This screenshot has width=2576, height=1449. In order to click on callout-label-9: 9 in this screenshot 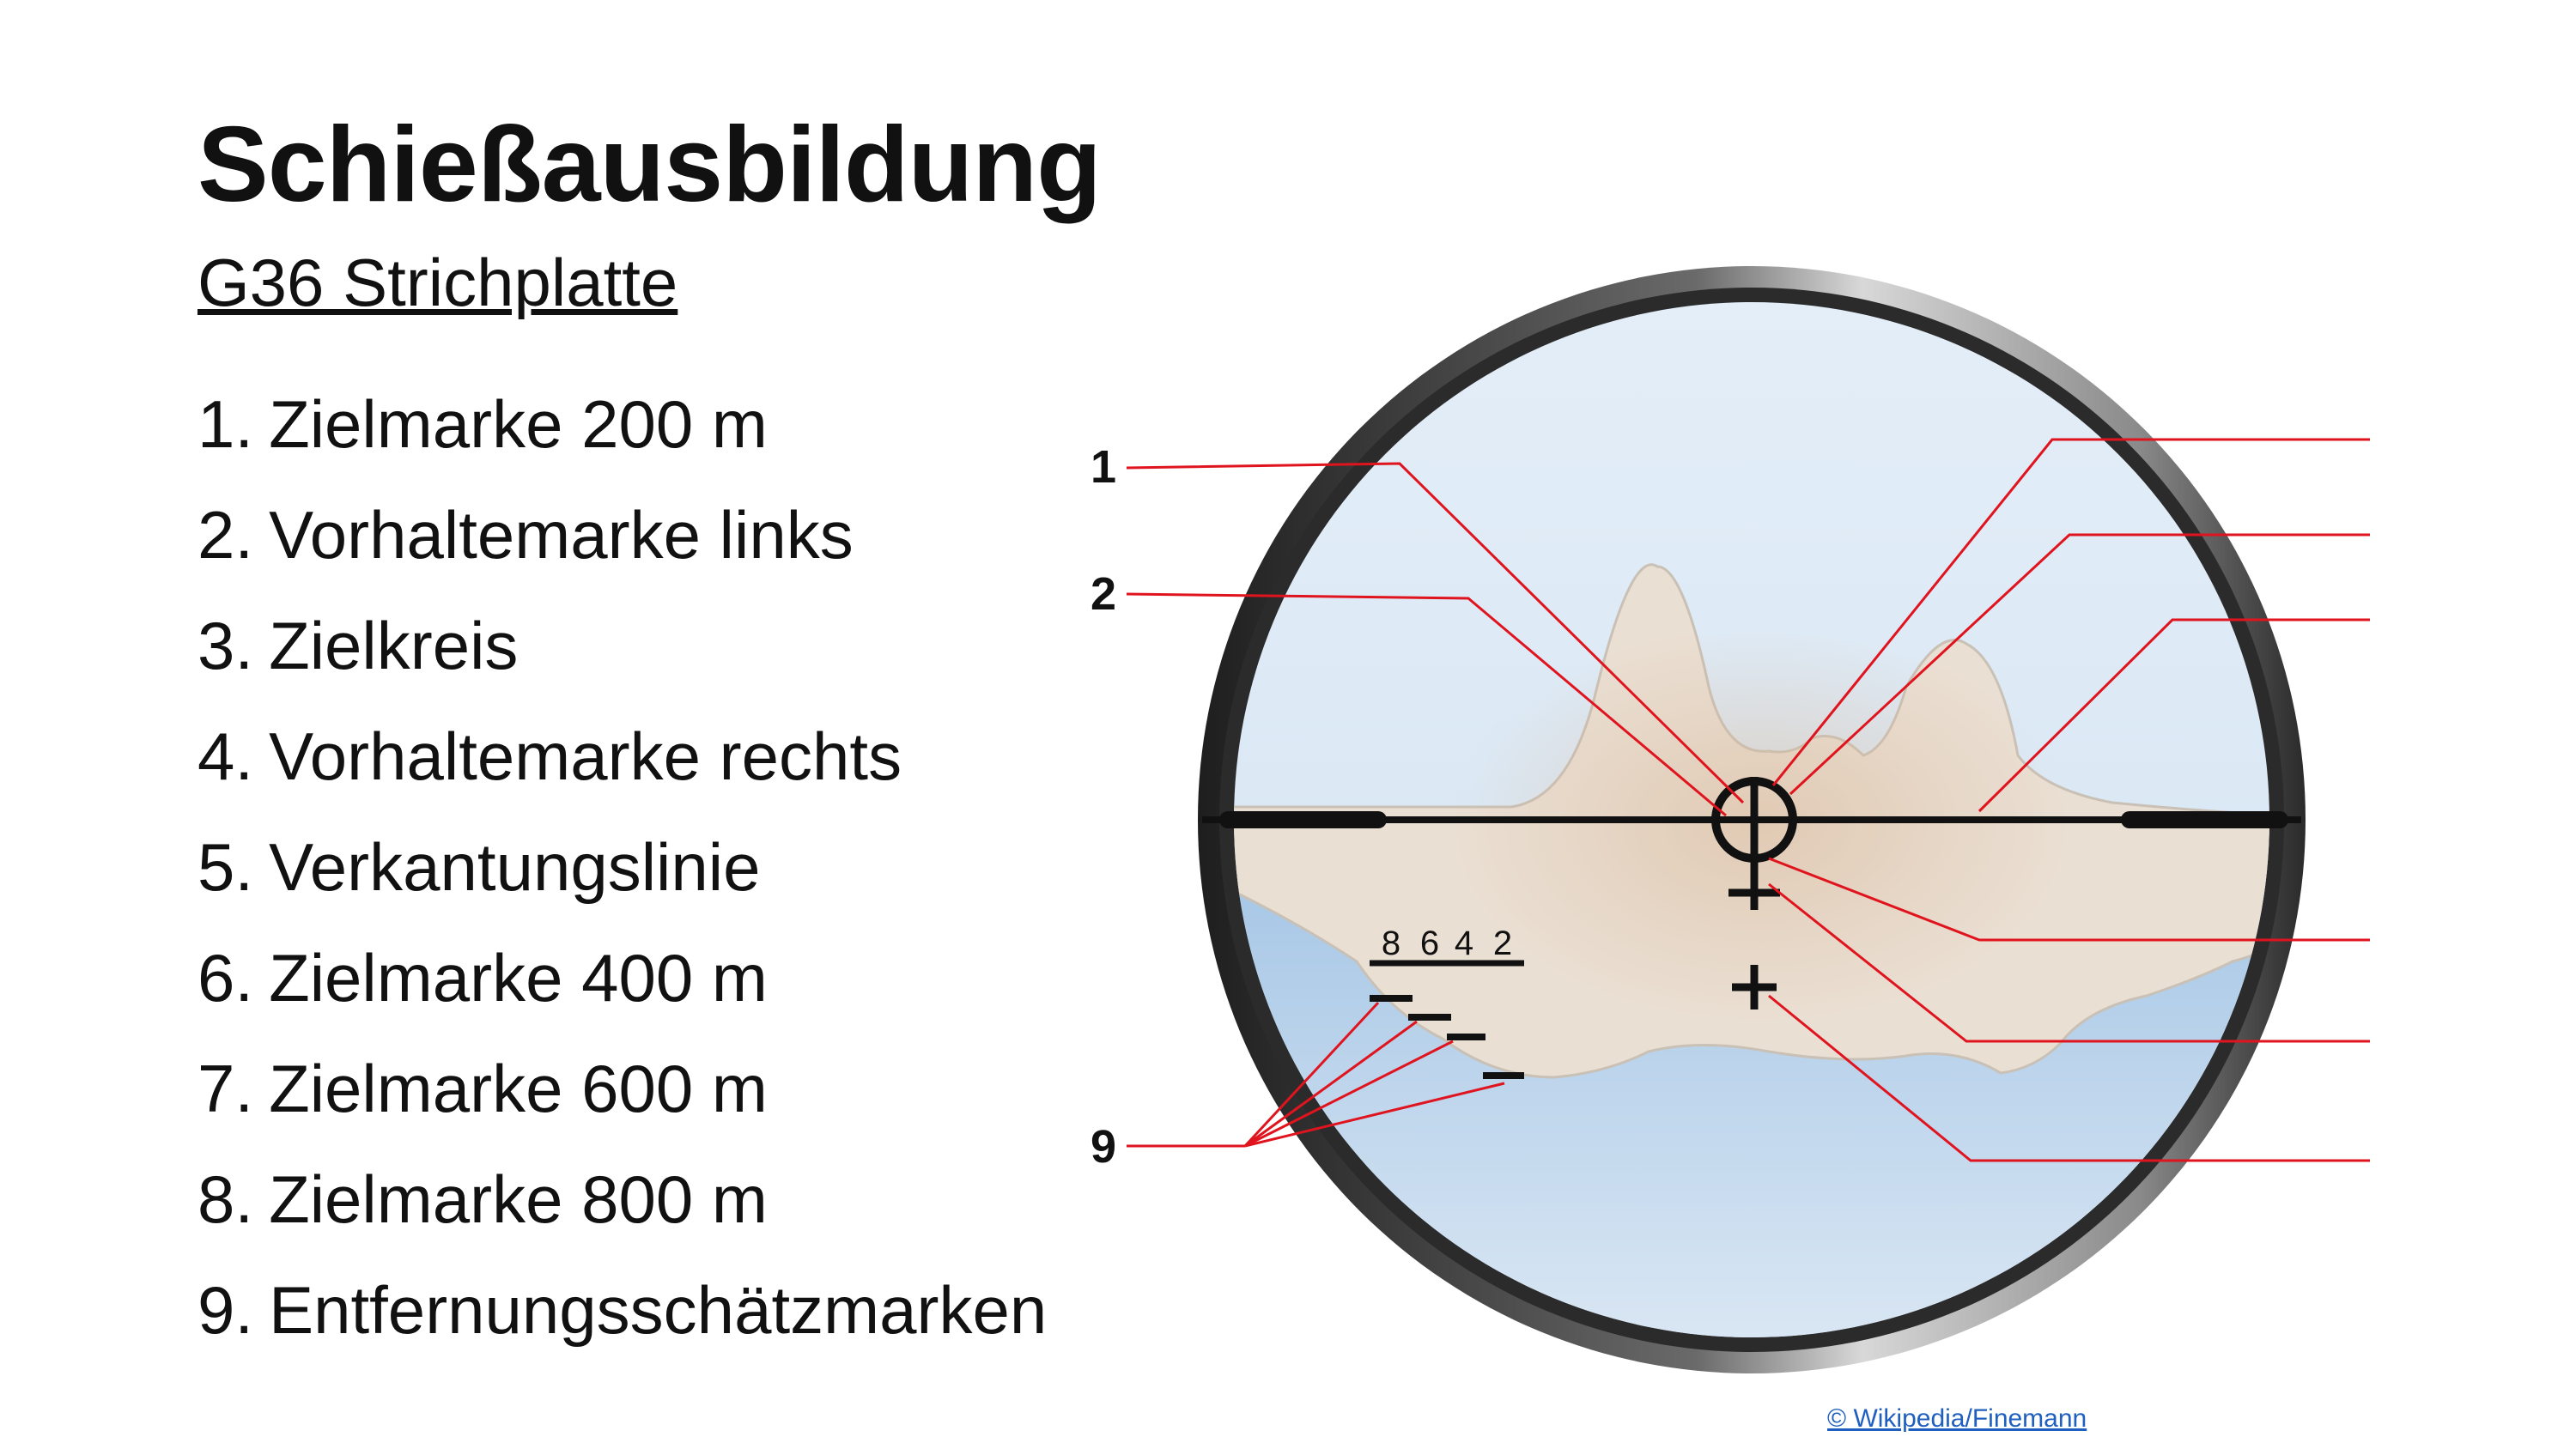, I will do `click(1103, 1147)`.